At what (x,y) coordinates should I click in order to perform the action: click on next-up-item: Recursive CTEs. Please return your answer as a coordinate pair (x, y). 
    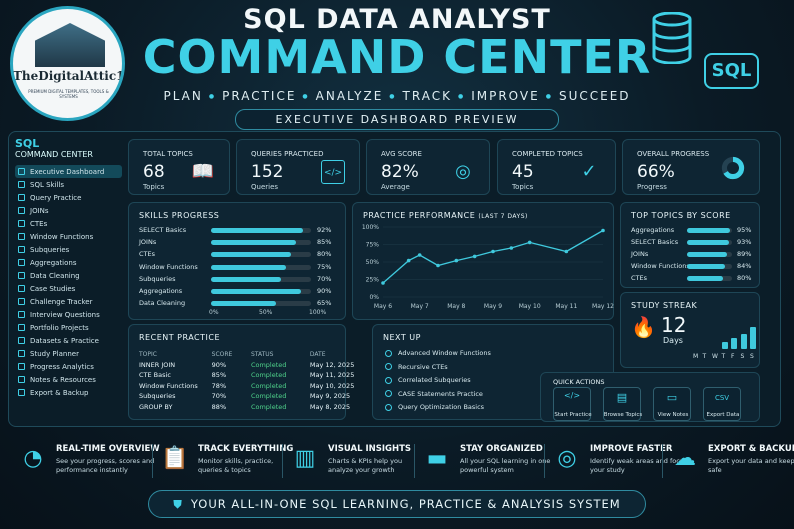
    Looking at the image, I should click on (416, 367).